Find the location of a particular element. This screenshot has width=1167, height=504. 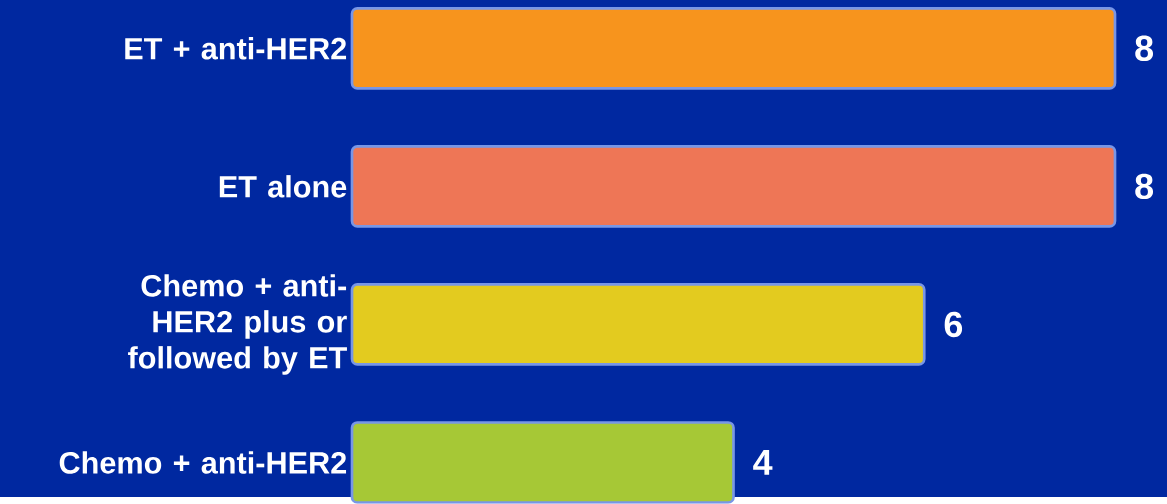

data-label: 6 is located at coordinates (953, 324).